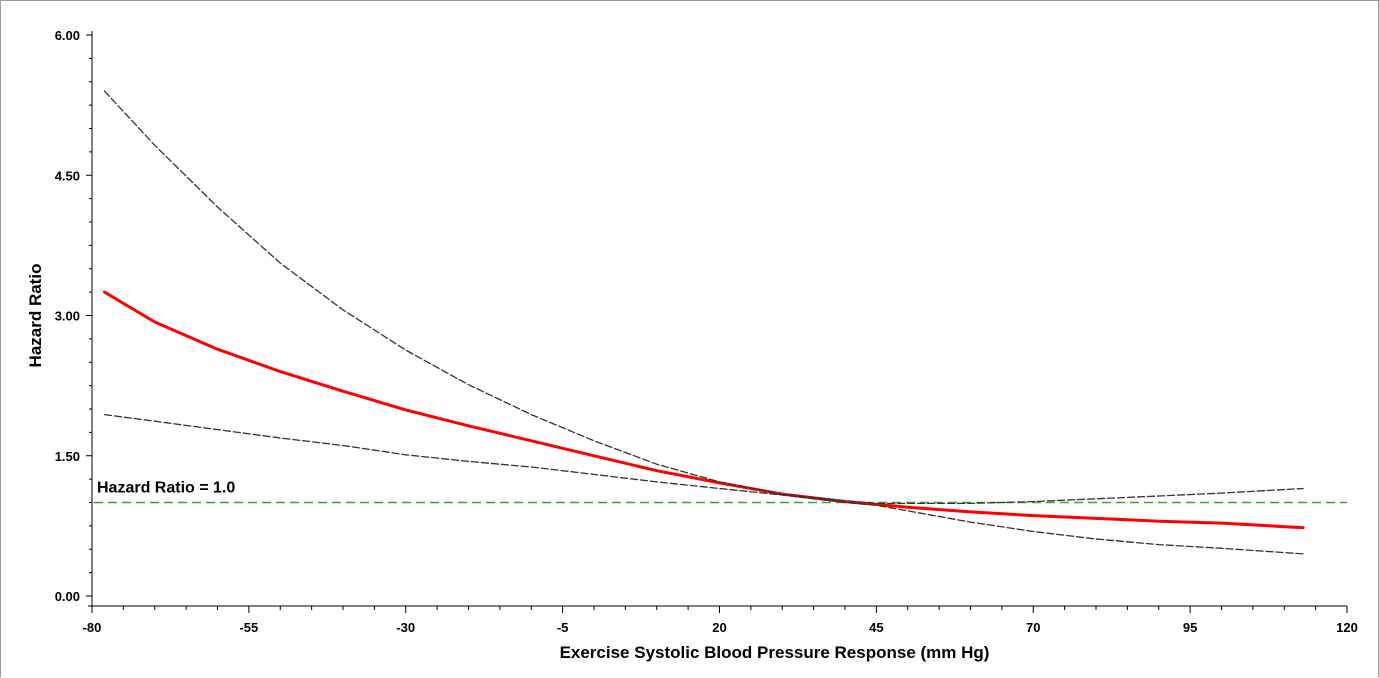 This screenshot has width=1379, height=678. What do you see at coordinates (405, 627) in the screenshot?
I see `x-tick-label: -30` at bounding box center [405, 627].